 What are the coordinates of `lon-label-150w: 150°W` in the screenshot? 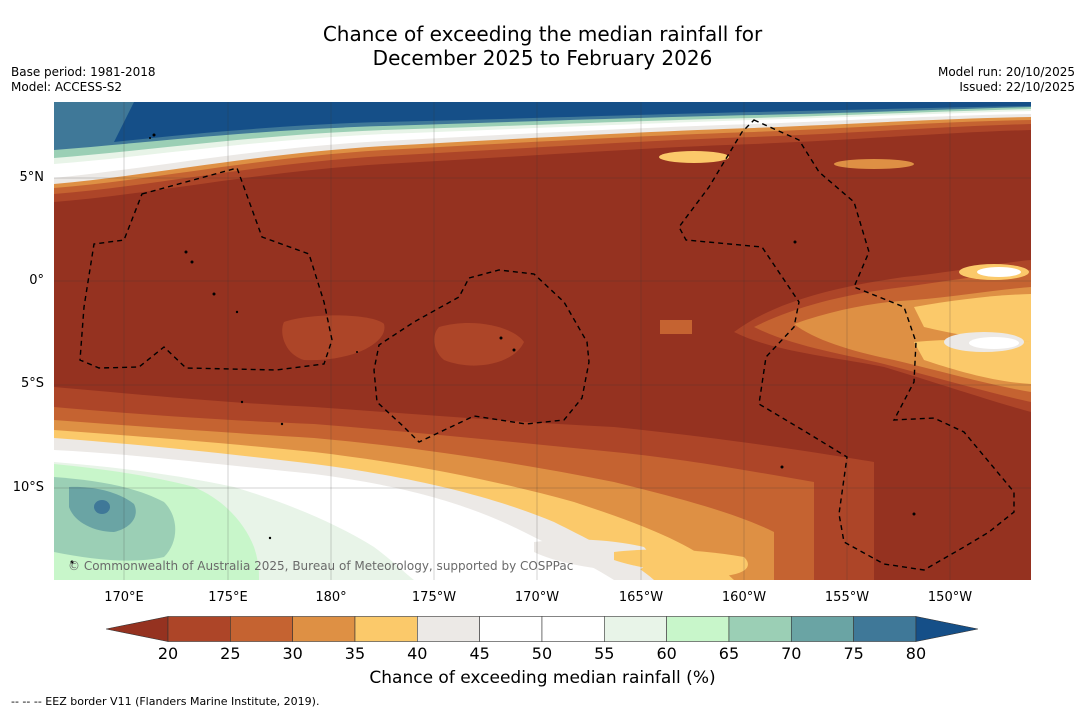 It's located at (950, 597).